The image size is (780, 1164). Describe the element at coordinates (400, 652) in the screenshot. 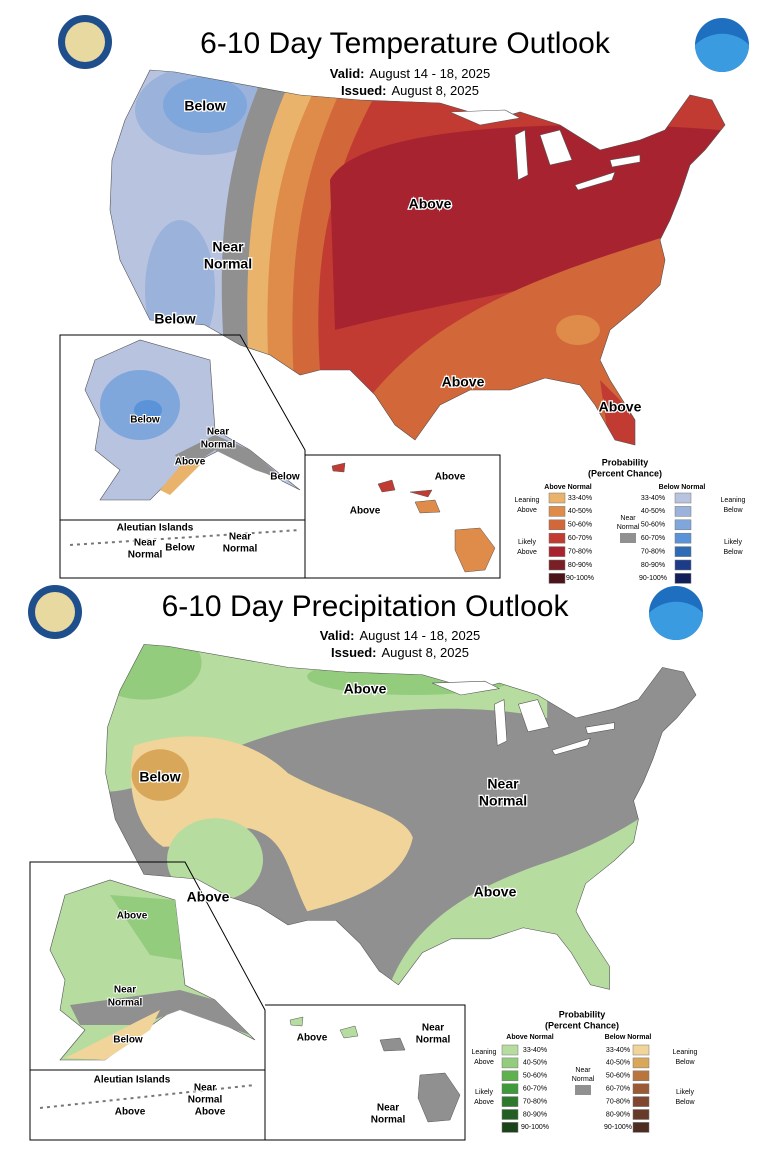

I see `issued-line: Issued: August 8, 2025` at that location.